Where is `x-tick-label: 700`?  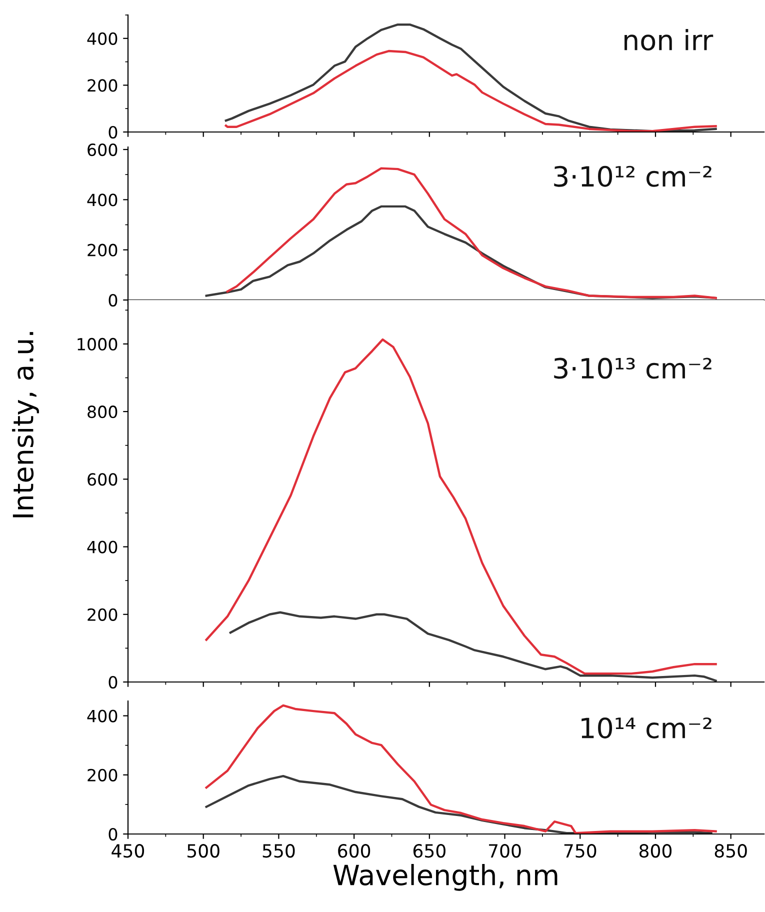 x-tick-label: 700 is located at coordinates (505, 851).